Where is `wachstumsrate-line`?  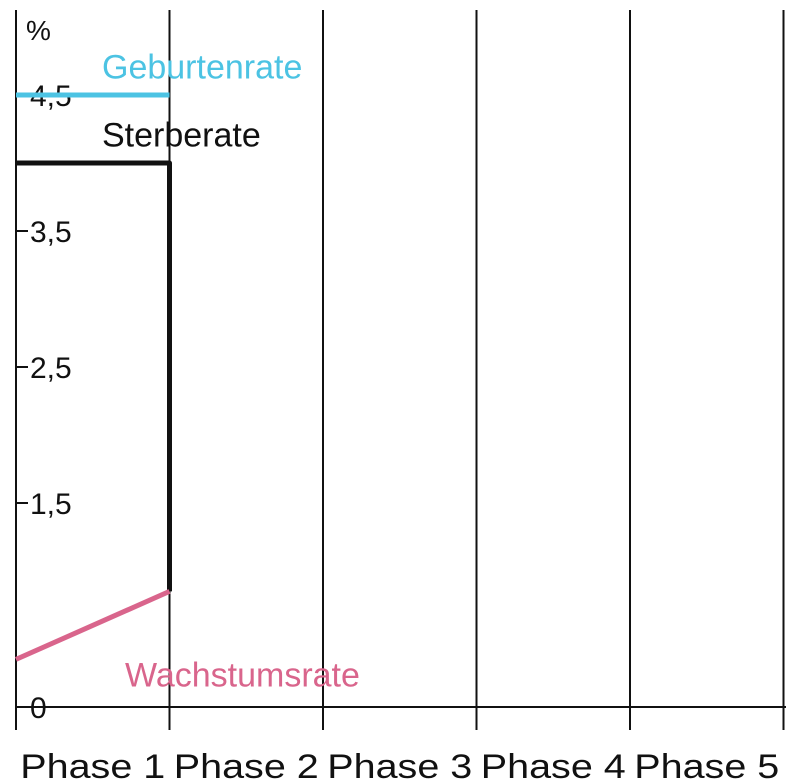 wachstumsrate-line is located at coordinates (92, 625).